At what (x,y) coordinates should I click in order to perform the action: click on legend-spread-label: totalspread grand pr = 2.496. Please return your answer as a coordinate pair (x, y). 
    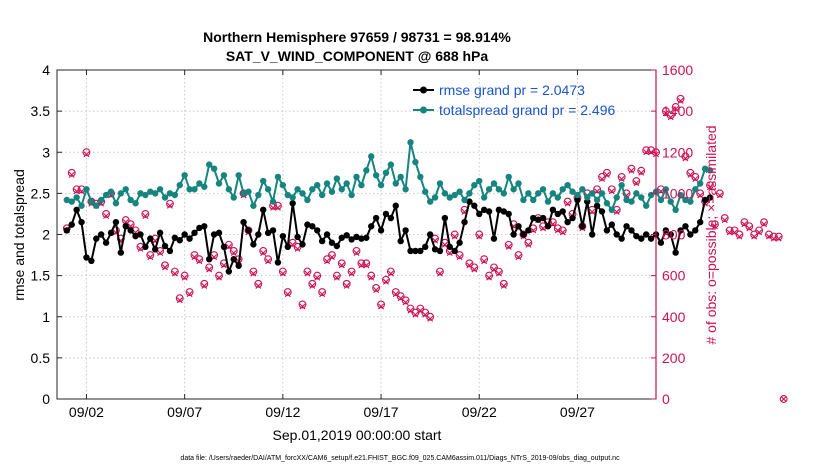
    Looking at the image, I should click on (527, 110).